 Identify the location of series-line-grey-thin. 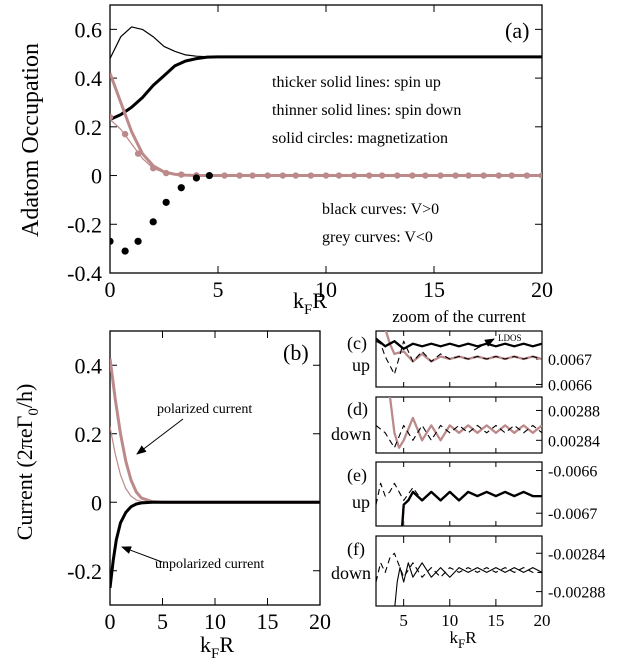
(326, 148).